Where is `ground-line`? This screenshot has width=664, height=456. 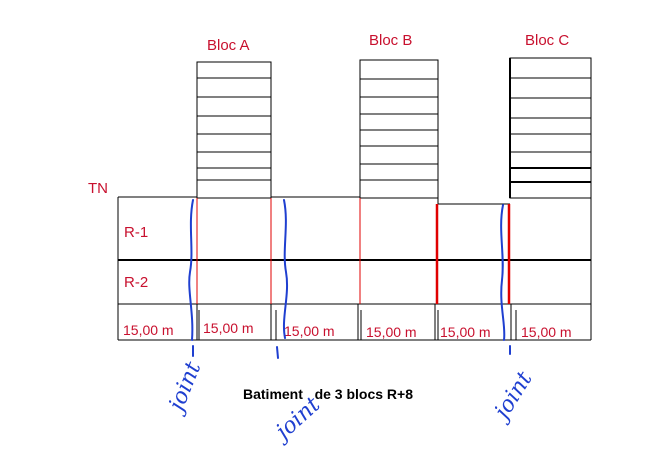 ground-line is located at coordinates (314, 200).